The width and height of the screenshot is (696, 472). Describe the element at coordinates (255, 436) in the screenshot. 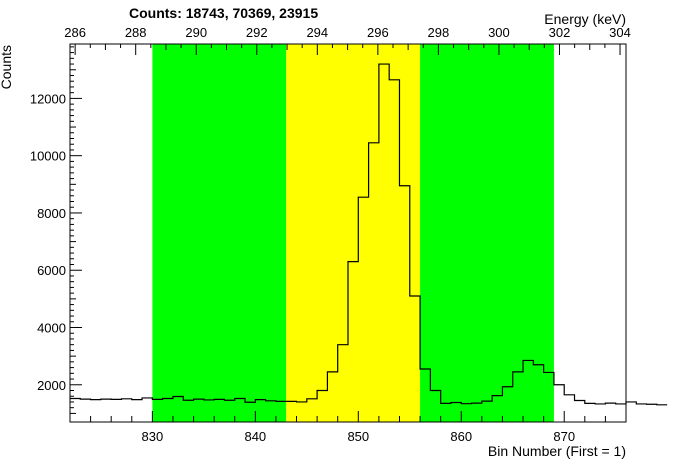

I see `x-tick-label: 840` at that location.